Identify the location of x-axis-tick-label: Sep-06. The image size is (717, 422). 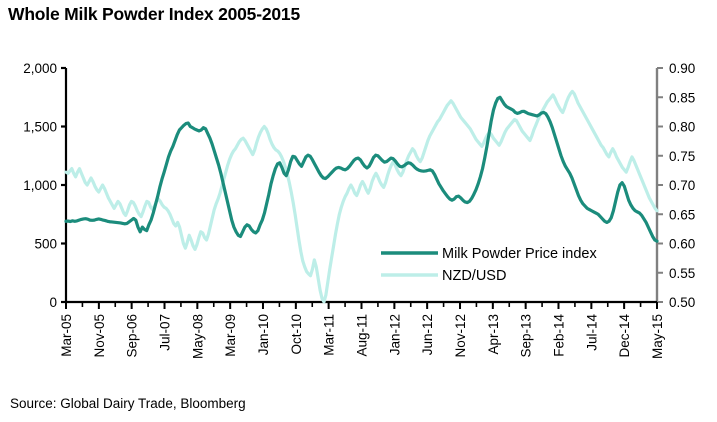
(132, 336).